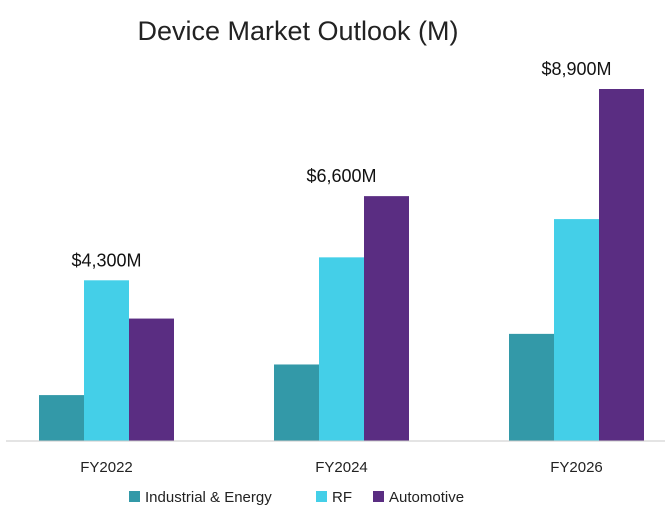 The width and height of the screenshot is (665, 514). What do you see at coordinates (531, 387) in the screenshot?
I see `bar-fy2026-industrial-energy` at bounding box center [531, 387].